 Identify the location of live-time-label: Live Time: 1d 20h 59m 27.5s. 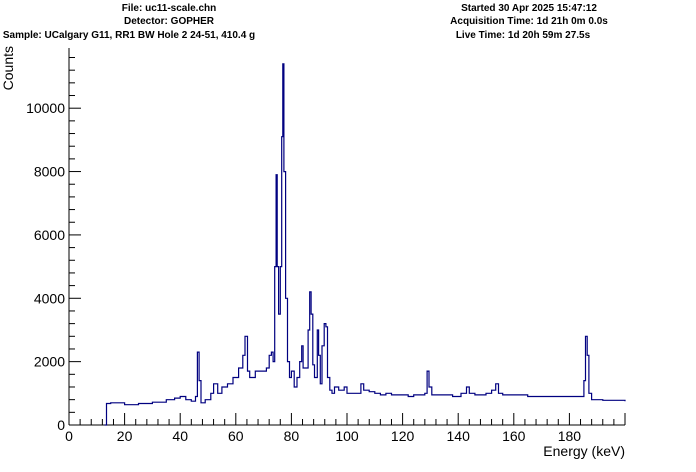
(523, 35).